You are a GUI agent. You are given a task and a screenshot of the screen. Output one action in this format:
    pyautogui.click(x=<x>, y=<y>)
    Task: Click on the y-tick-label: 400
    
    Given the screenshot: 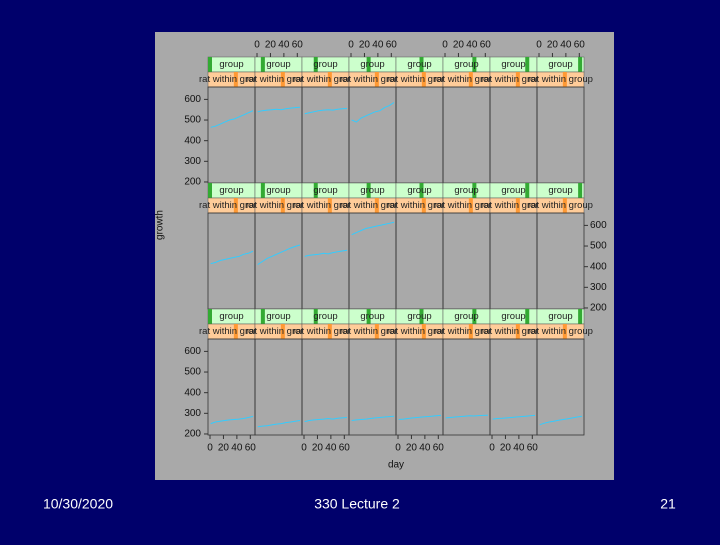 What is the action you would take?
    pyautogui.click(x=598, y=266)
    